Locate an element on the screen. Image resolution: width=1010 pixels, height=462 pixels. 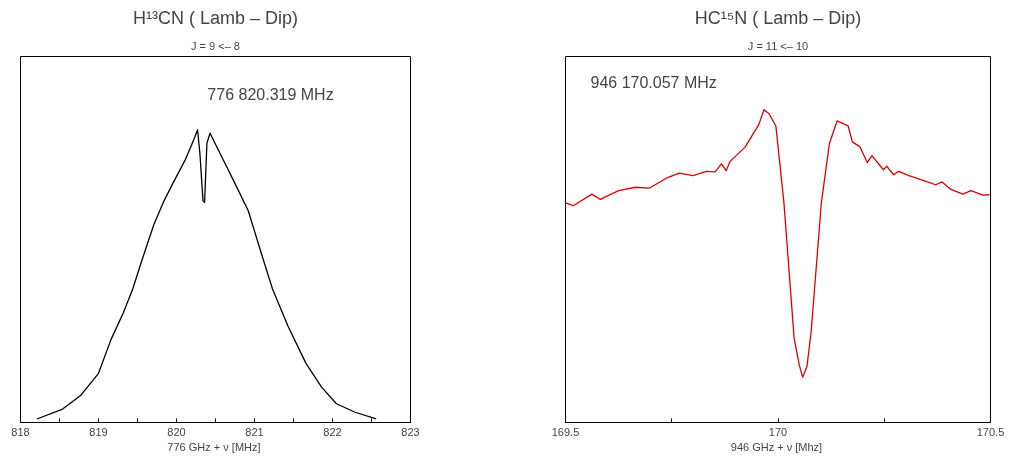
chart-title: HC¹⁵N ( Lamb – Dip) is located at coordinates (778, 17).